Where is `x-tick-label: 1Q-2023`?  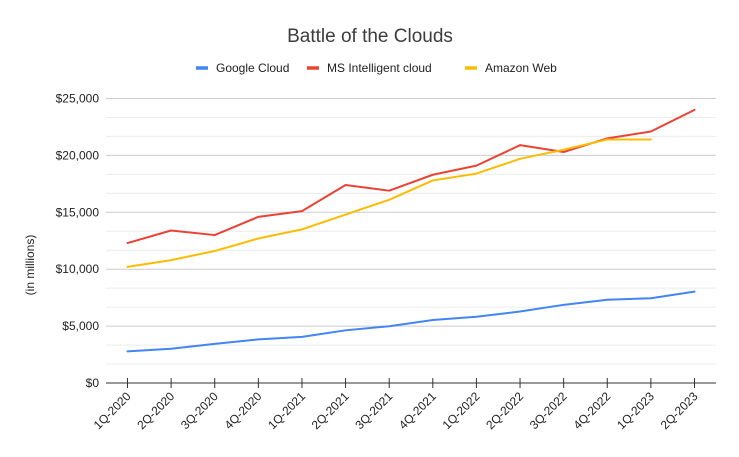
x-tick-label: 1Q-2023 is located at coordinates (635, 410).